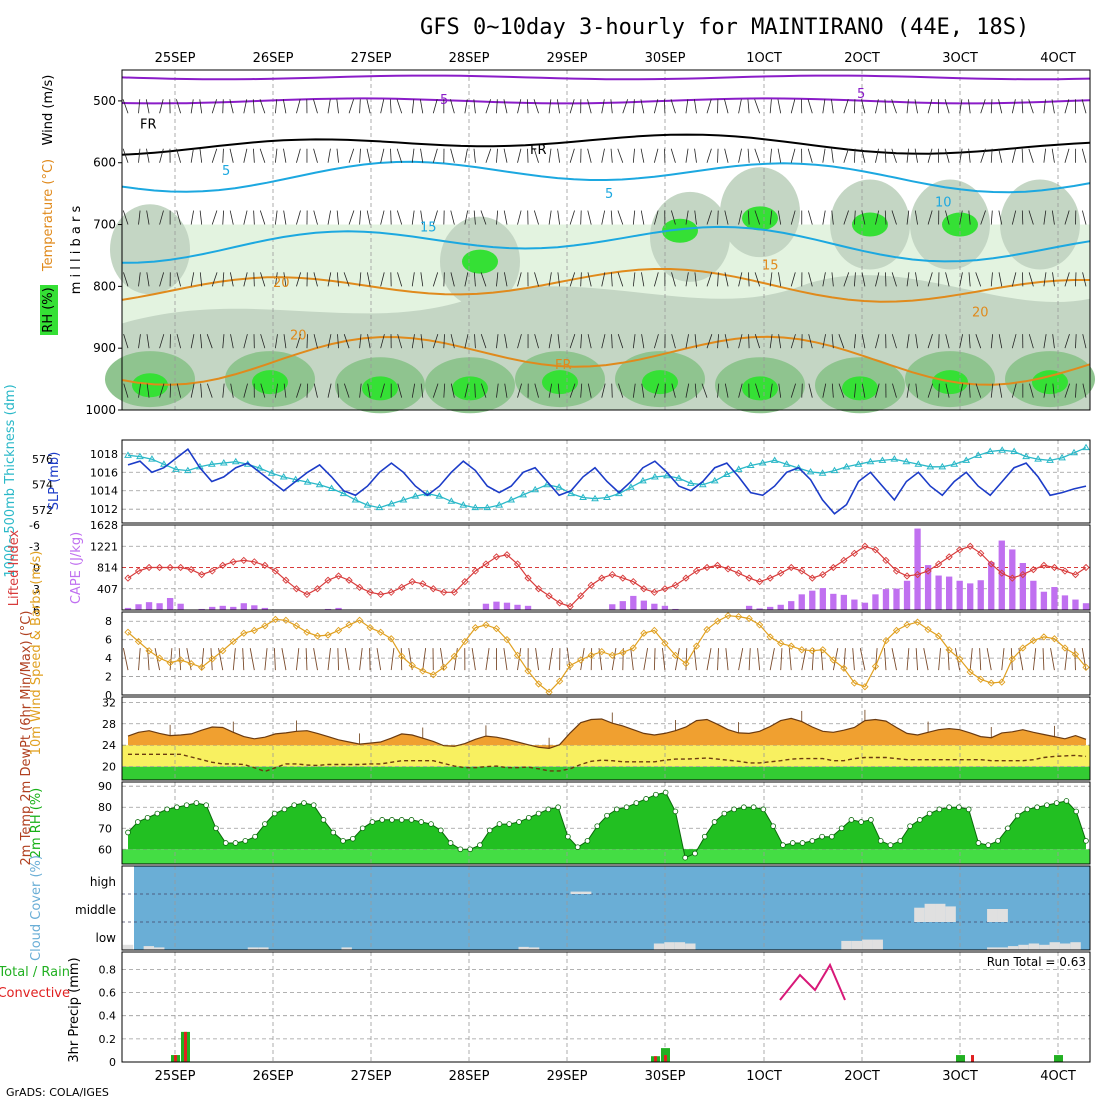 This screenshot has height=1100, width=1100. What do you see at coordinates (606, 756) in the screenshot?
I see `temp-band-yellow` at bounding box center [606, 756].